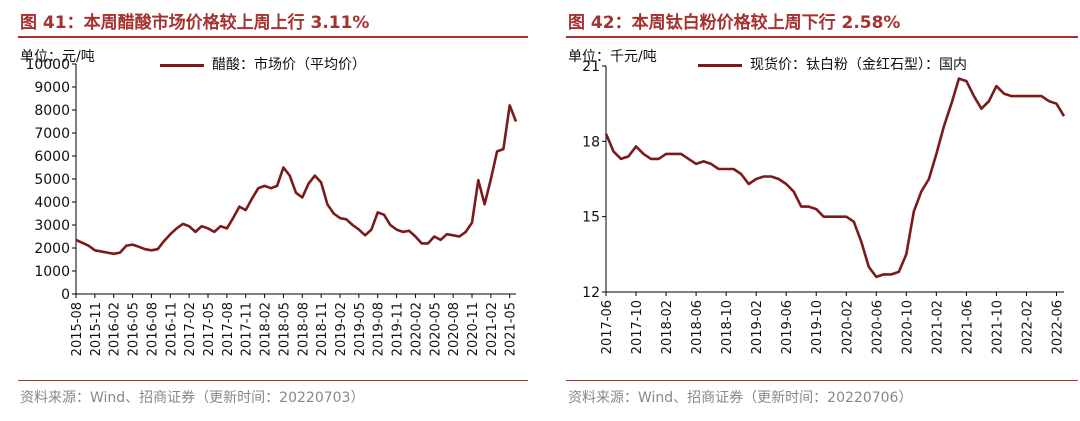 This screenshot has width=1080, height=421. I want to click on left-x-tick-label: 2019-02, so click(341, 329).